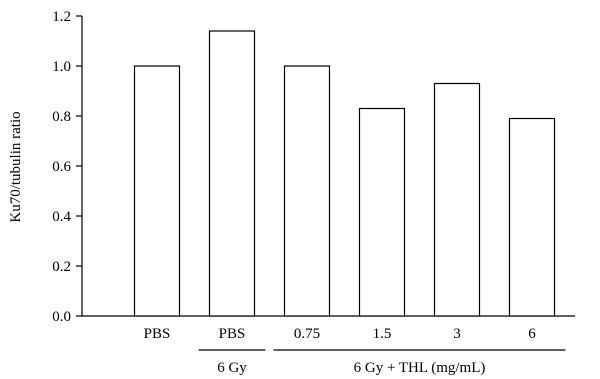 Image resolution: width=600 pixels, height=379 pixels. I want to click on y-tick-label: 0.6, so click(61, 167).